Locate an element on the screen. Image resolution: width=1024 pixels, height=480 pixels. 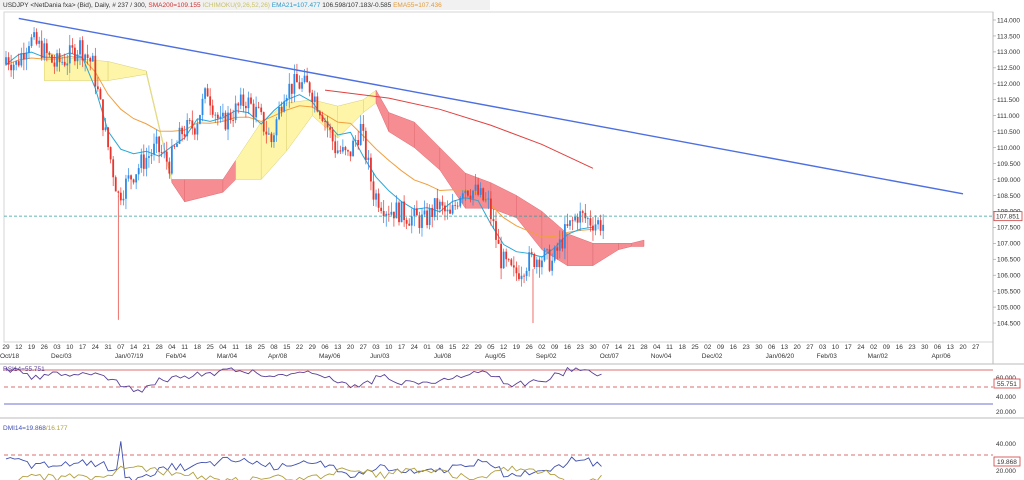
time-tick-day: 10 is located at coordinates (70, 347).